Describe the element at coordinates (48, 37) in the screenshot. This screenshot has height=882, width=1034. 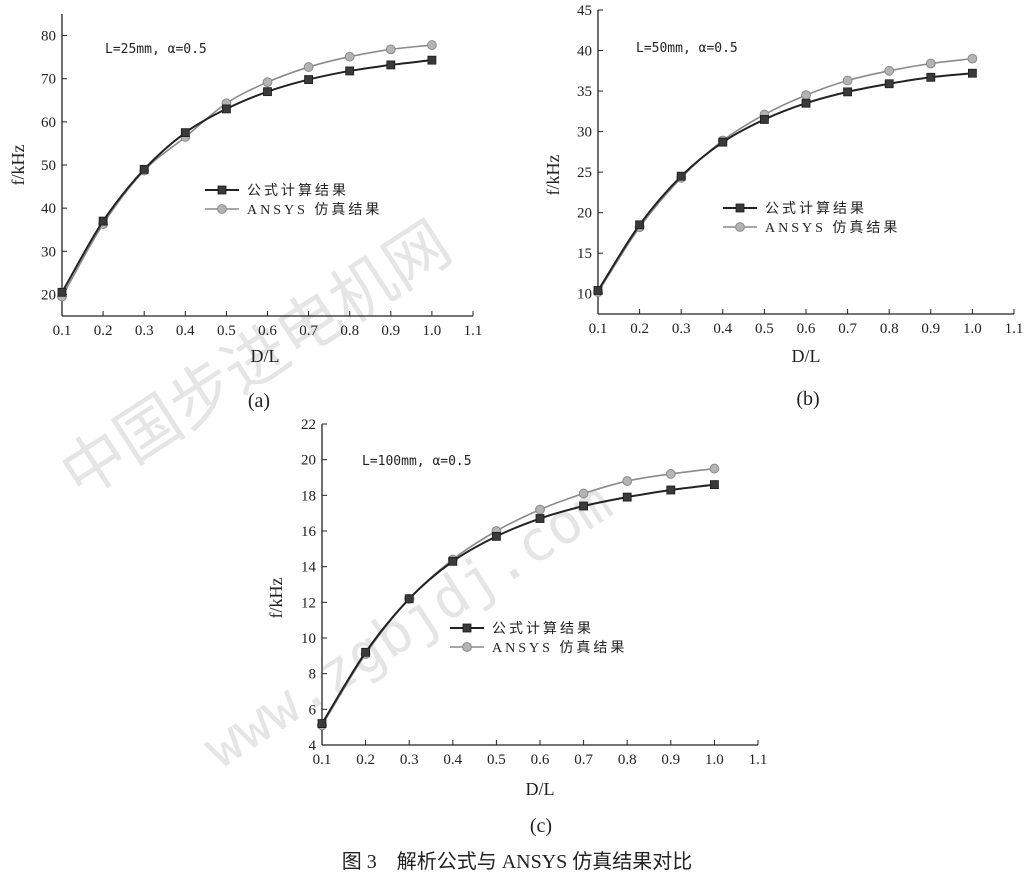
I see `y-tick-label: 80` at that location.